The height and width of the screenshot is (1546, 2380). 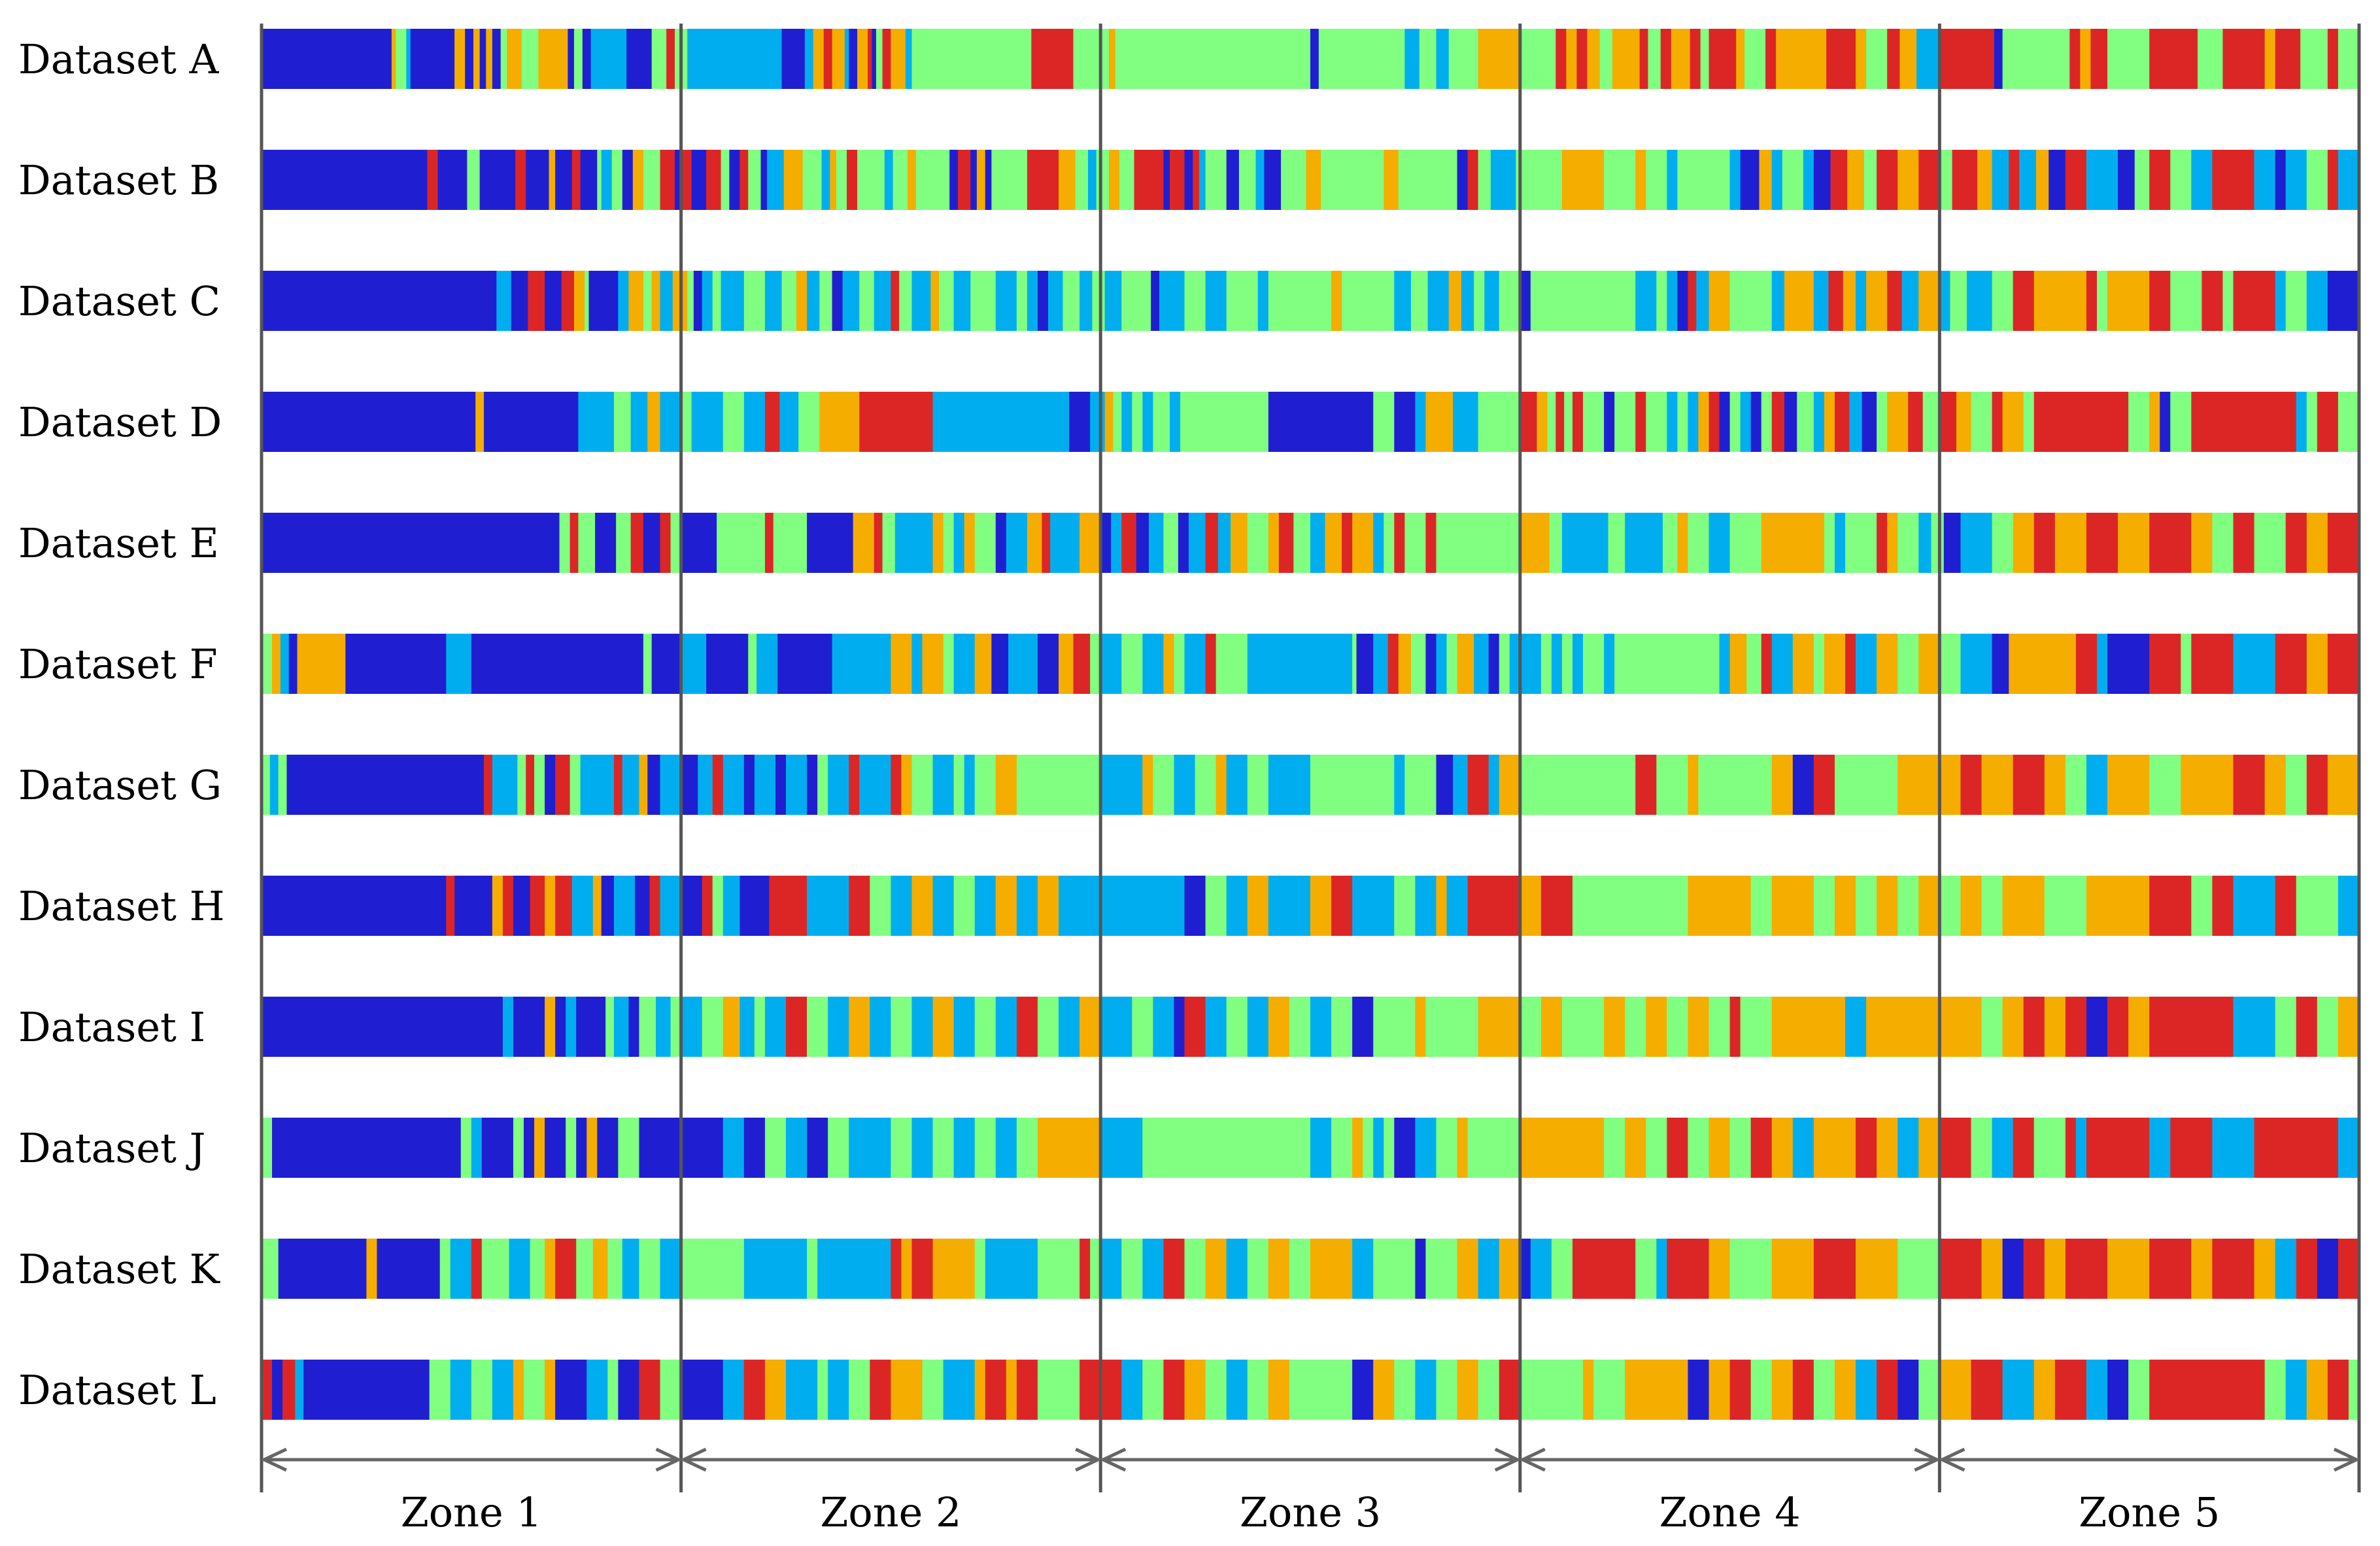 What do you see at coordinates (1310, 1491) in the screenshot?
I see `zone-axis: Zone 1 Zone 2 Zone 3 Zone 4 Zone 5` at bounding box center [1310, 1491].